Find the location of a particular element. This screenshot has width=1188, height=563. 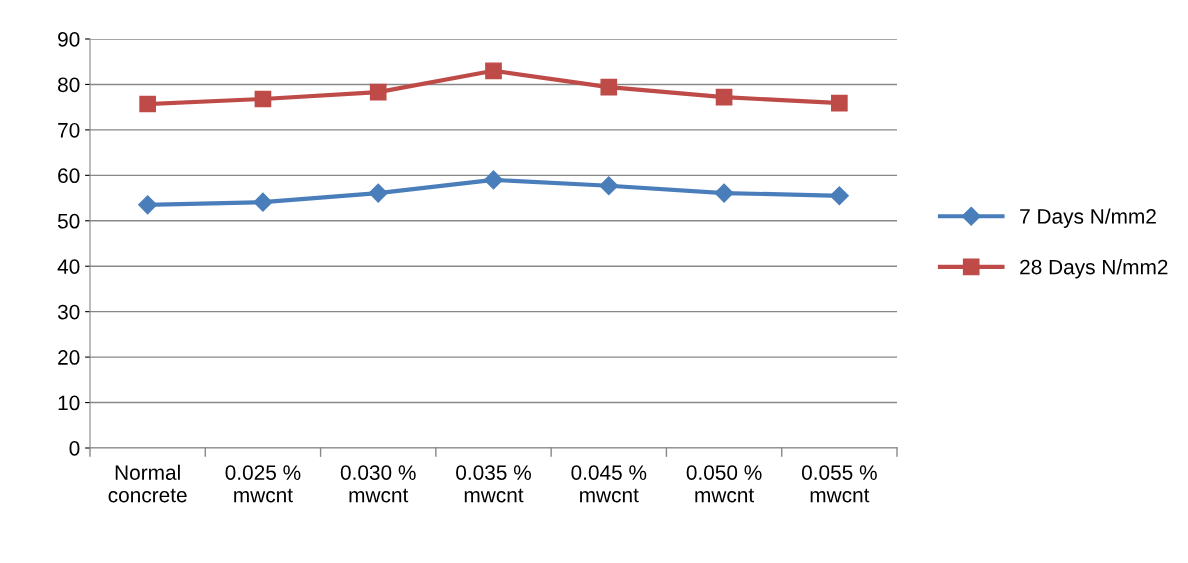

y-tick-label: 20 is located at coordinates (69, 357).